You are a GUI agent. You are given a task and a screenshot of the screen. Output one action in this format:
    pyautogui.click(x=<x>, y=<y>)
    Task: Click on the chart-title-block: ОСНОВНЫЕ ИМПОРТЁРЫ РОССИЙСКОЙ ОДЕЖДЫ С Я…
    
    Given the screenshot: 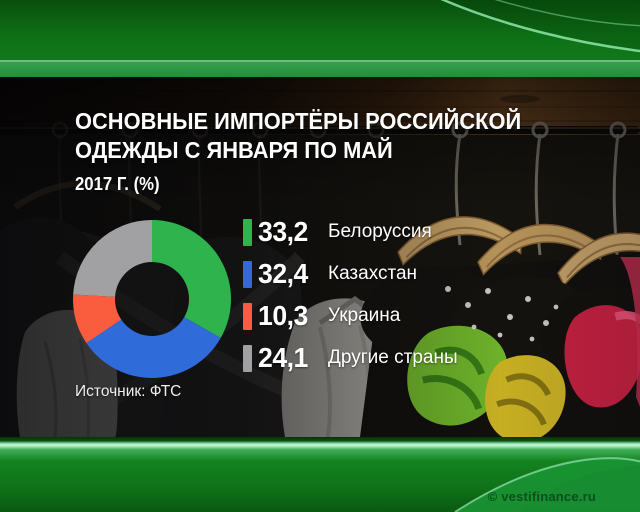 What is the action you would take?
    pyautogui.click(x=298, y=151)
    